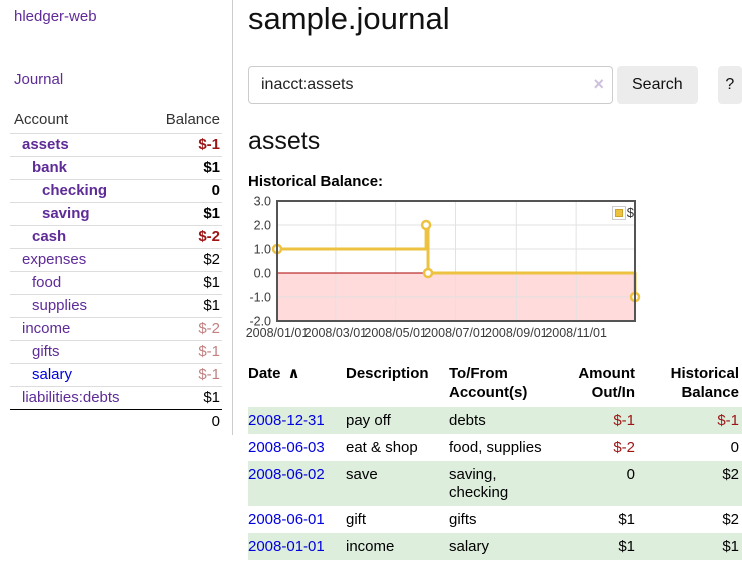 The width and height of the screenshot is (742, 582). Describe the element at coordinates (657, 85) in the screenshot. I see `search-button: Search` at that location.